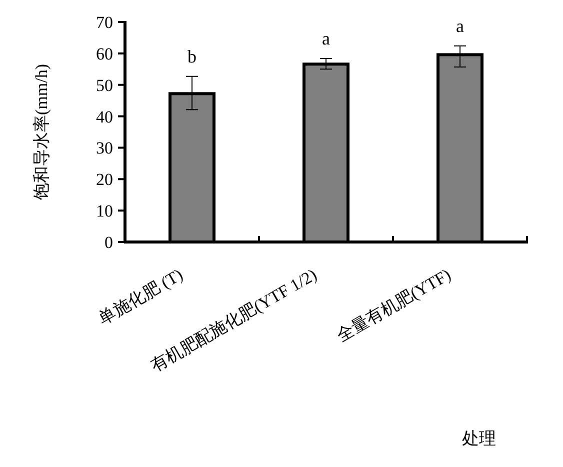 The width and height of the screenshot is (563, 467). I want to click on x-tick-label: 单施化肥 (T), so click(140, 296).